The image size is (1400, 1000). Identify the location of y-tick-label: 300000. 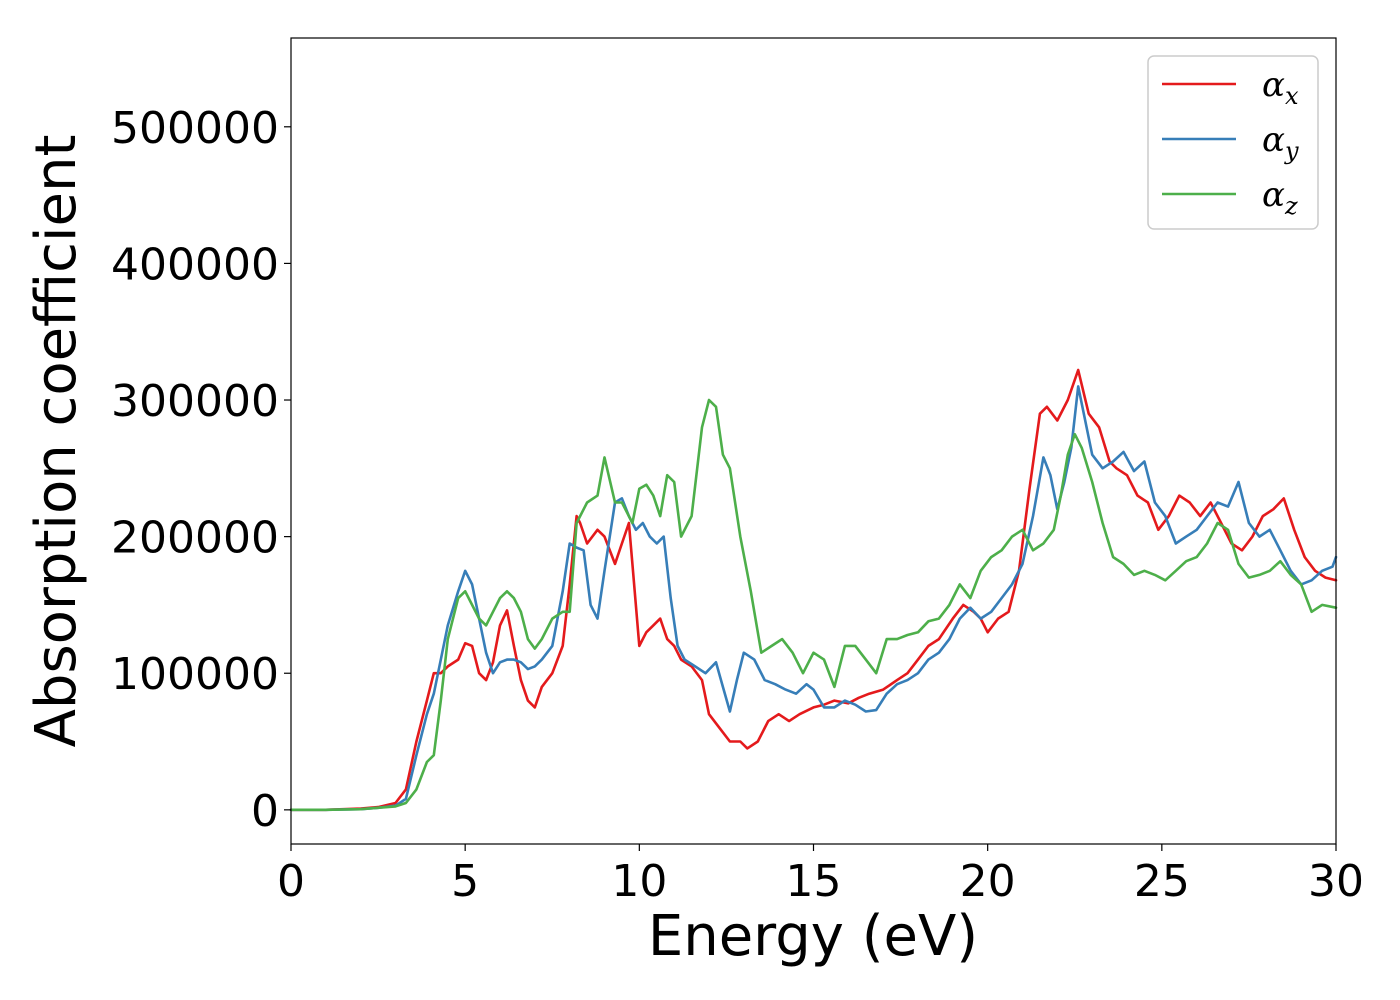
(195, 401).